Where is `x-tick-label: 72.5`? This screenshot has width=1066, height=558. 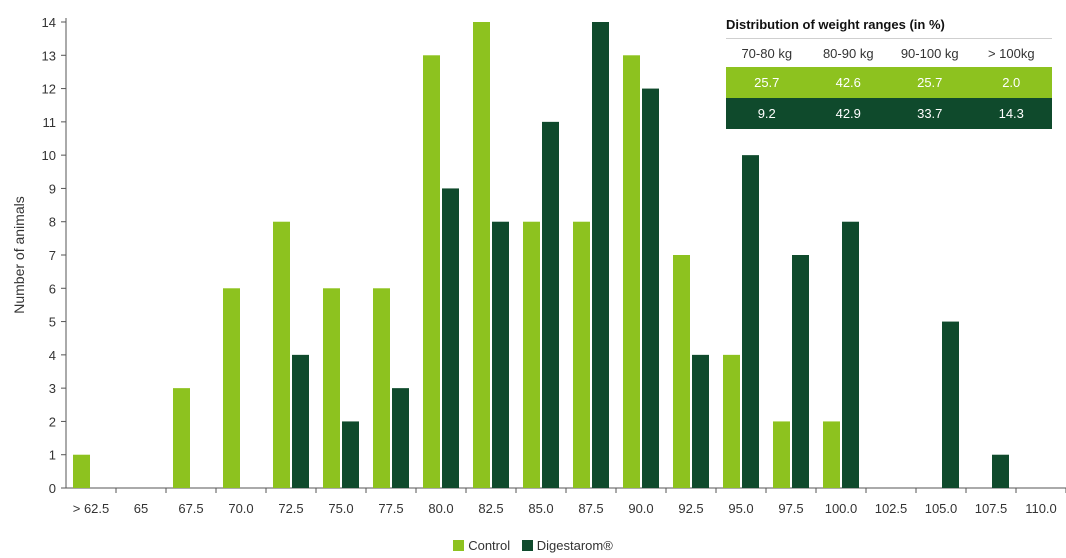 x-tick-label: 72.5 is located at coordinates (290, 508).